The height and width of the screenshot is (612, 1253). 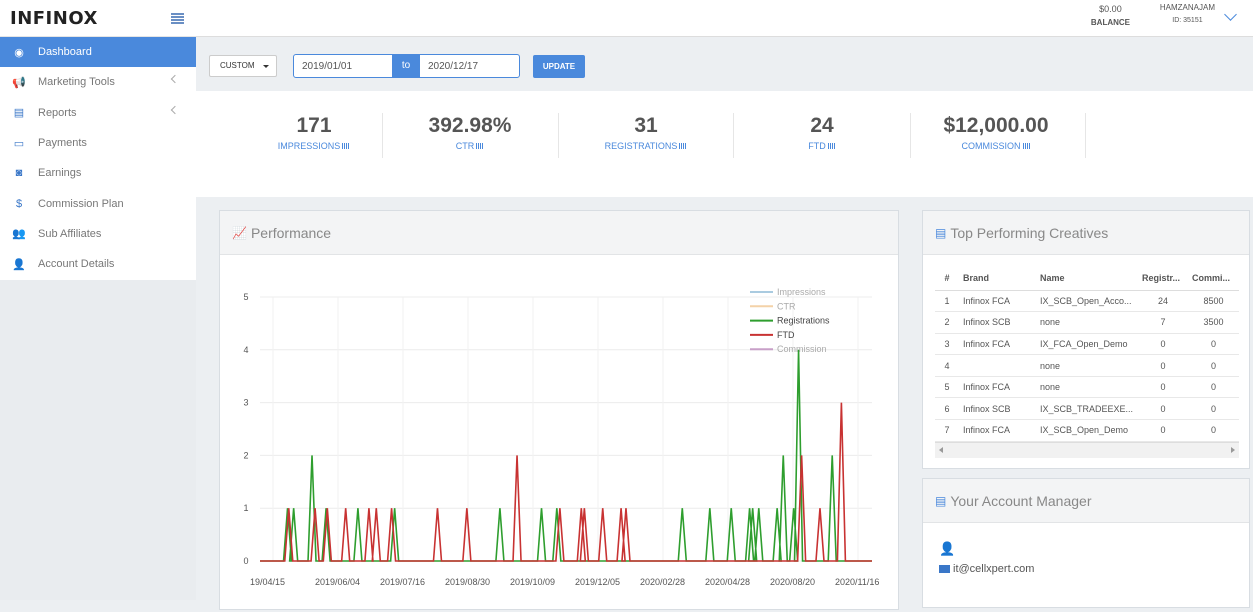 What do you see at coordinates (98, 113) in the screenshot?
I see `sidebar-item-reports: ▤ Reports` at bounding box center [98, 113].